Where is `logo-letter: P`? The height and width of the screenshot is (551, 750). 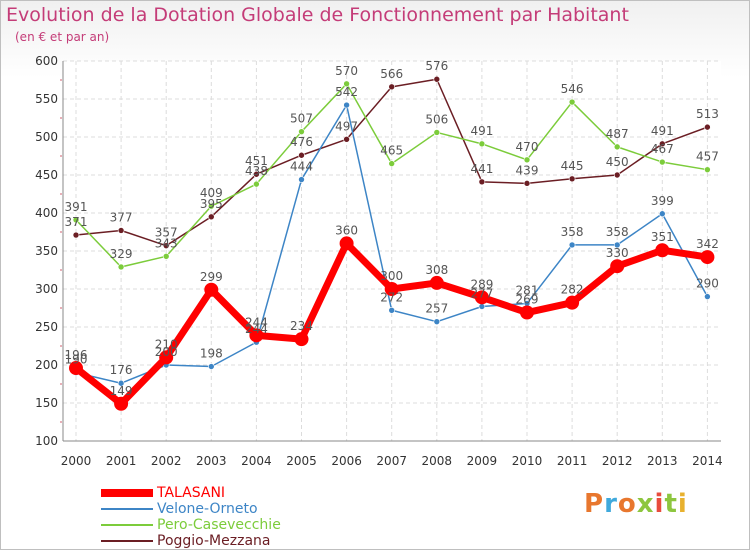 logo-letter: P is located at coordinates (594, 504).